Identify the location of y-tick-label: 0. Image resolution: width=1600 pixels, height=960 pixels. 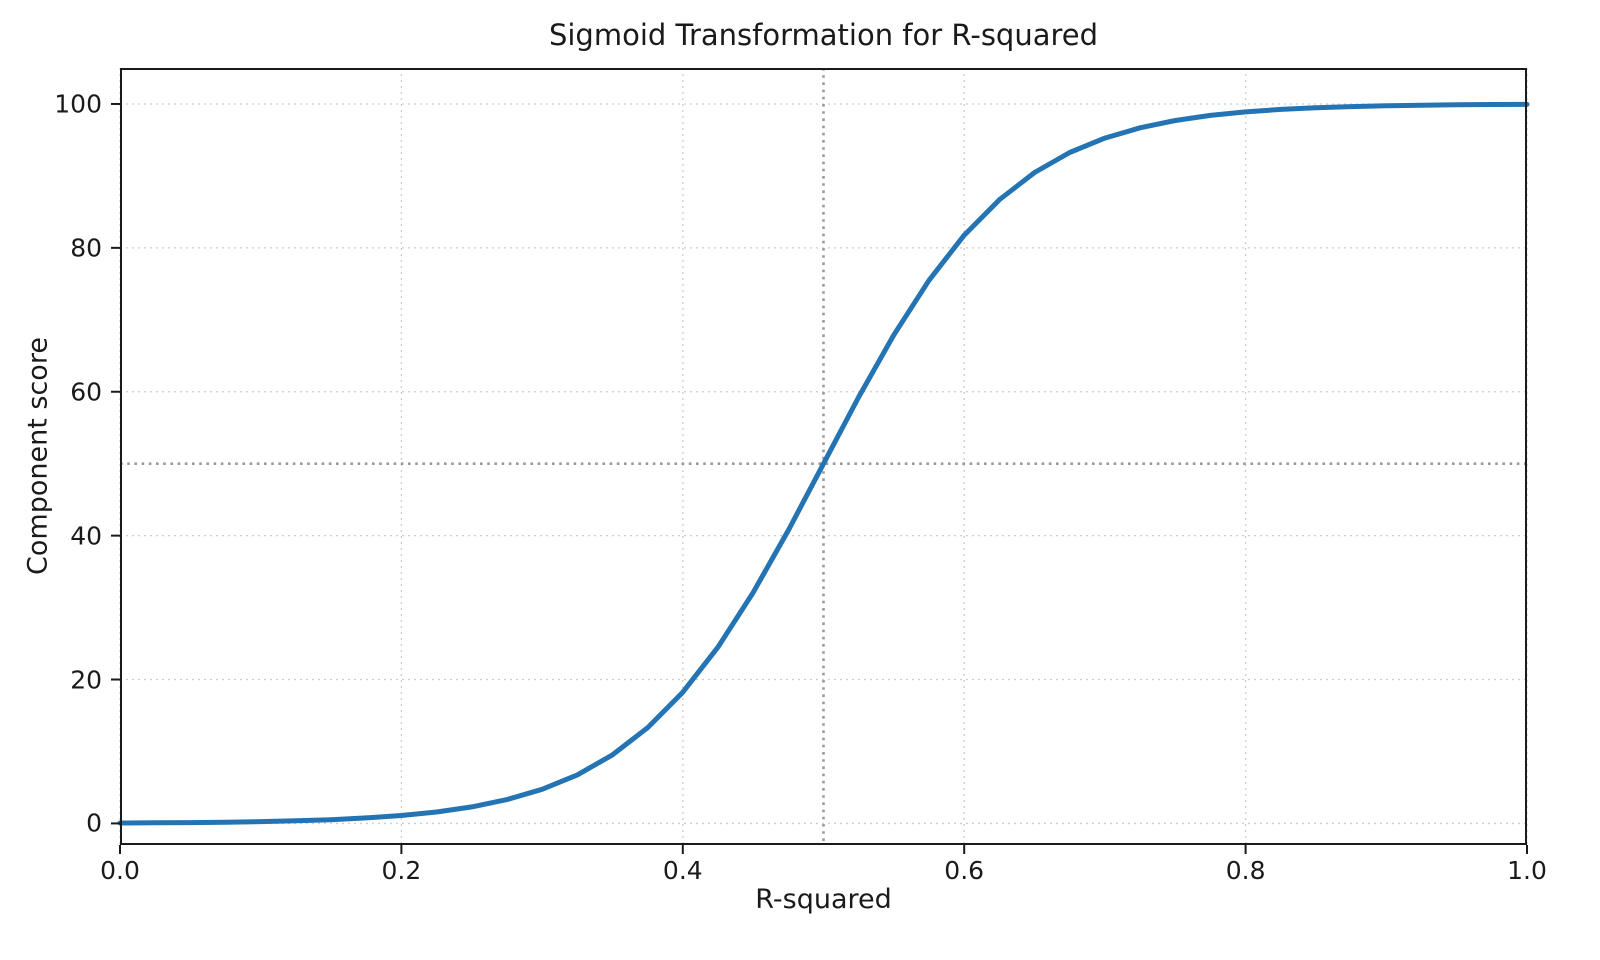
(94, 823).